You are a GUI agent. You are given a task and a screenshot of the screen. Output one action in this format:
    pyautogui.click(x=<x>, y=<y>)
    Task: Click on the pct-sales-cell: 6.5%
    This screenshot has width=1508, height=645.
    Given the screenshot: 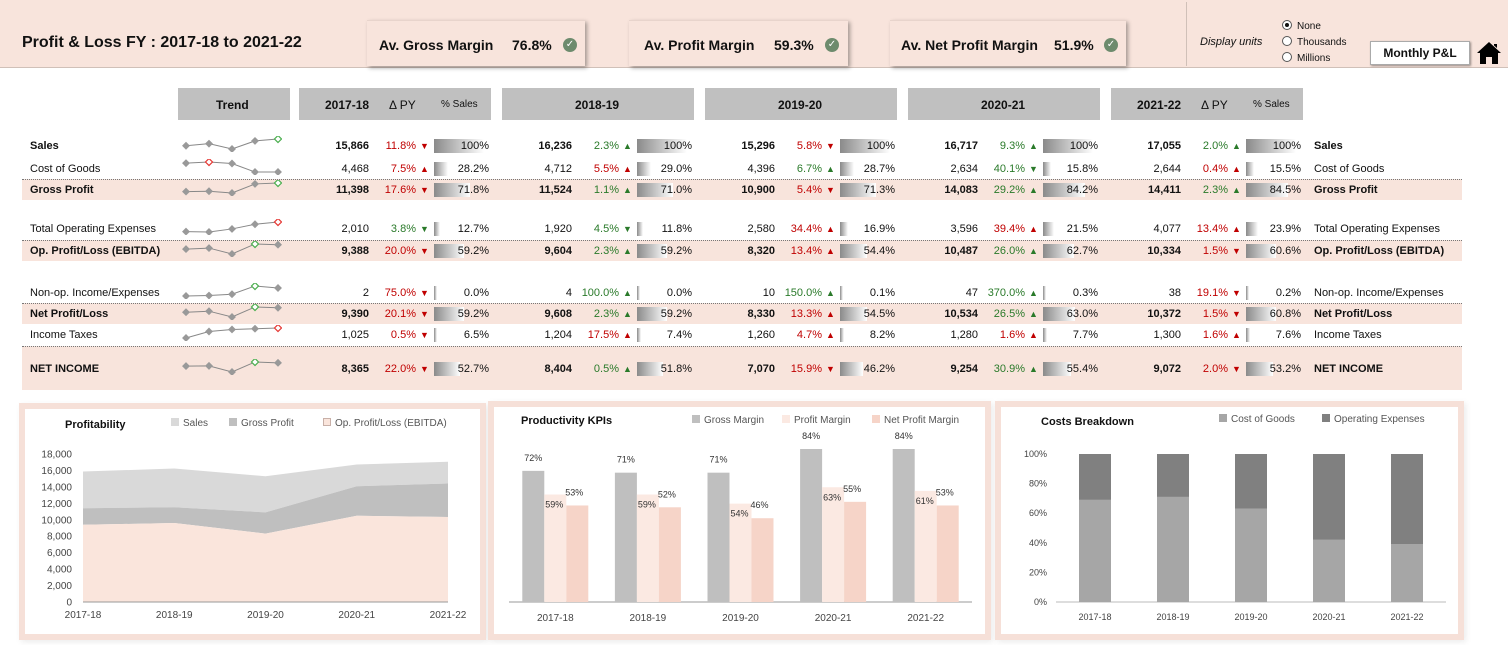 What is the action you would take?
    pyautogui.click(x=476, y=335)
    